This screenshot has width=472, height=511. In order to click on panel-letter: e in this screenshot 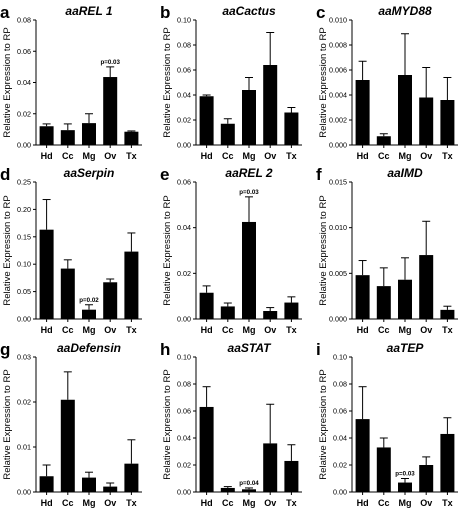, I will do `click(164, 174)`.